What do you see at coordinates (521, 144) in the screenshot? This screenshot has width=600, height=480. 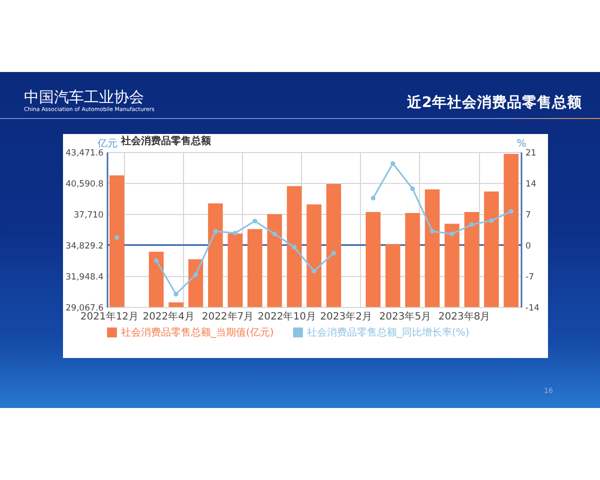 I see `y2-axis-title: %` at bounding box center [521, 144].